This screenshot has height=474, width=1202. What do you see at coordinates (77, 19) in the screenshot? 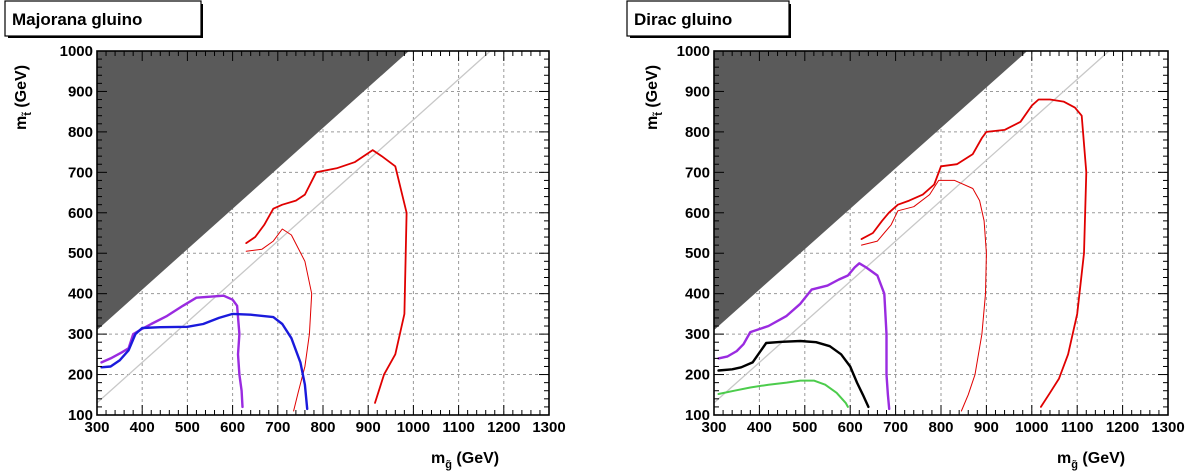
I see `chart-title: Majorana gluino` at bounding box center [77, 19].